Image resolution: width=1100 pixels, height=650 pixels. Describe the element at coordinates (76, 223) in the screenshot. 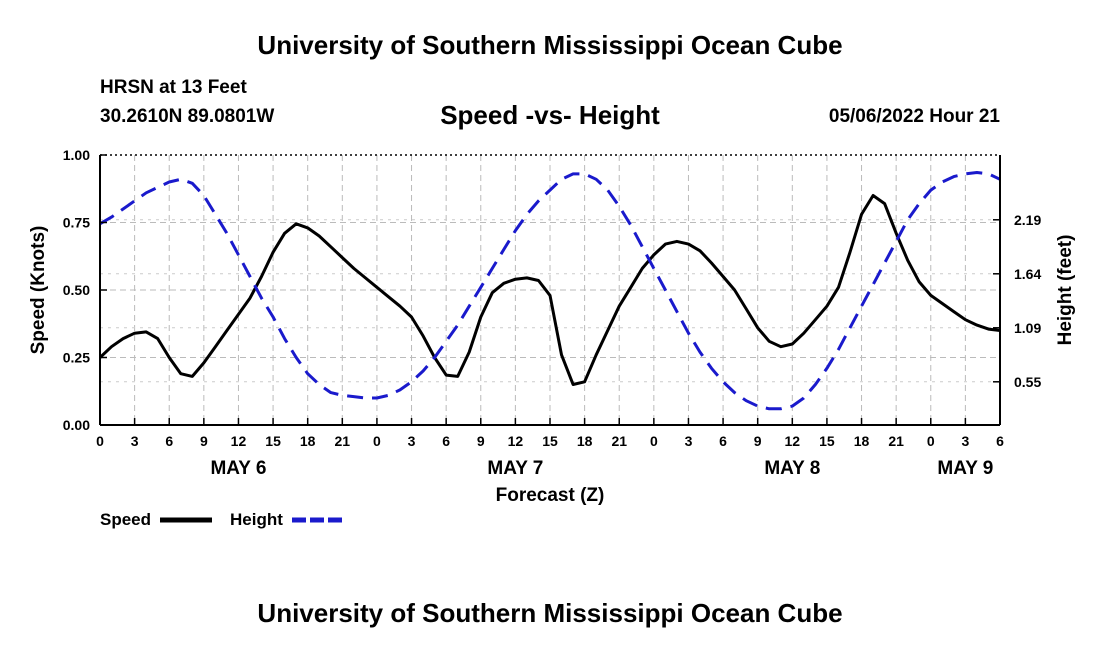

I see `y-tick-label: 0.75` at that location.